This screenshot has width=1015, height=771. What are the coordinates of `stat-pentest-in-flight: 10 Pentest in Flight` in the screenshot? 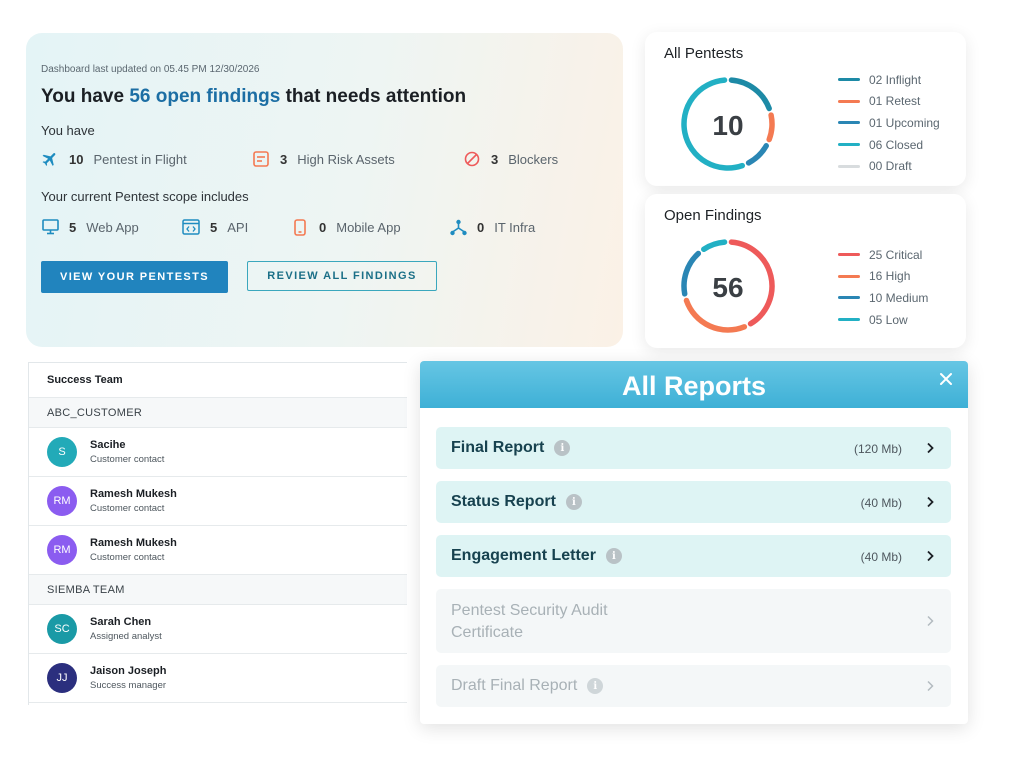 It's located at (114, 159).